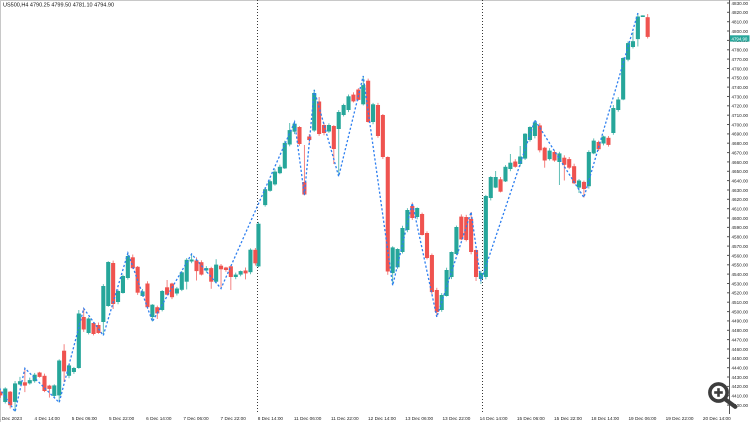 This screenshot has width=750, height=427. Describe the element at coordinates (740, 367) in the screenshot. I see `svg-text: 4440.00` at that location.